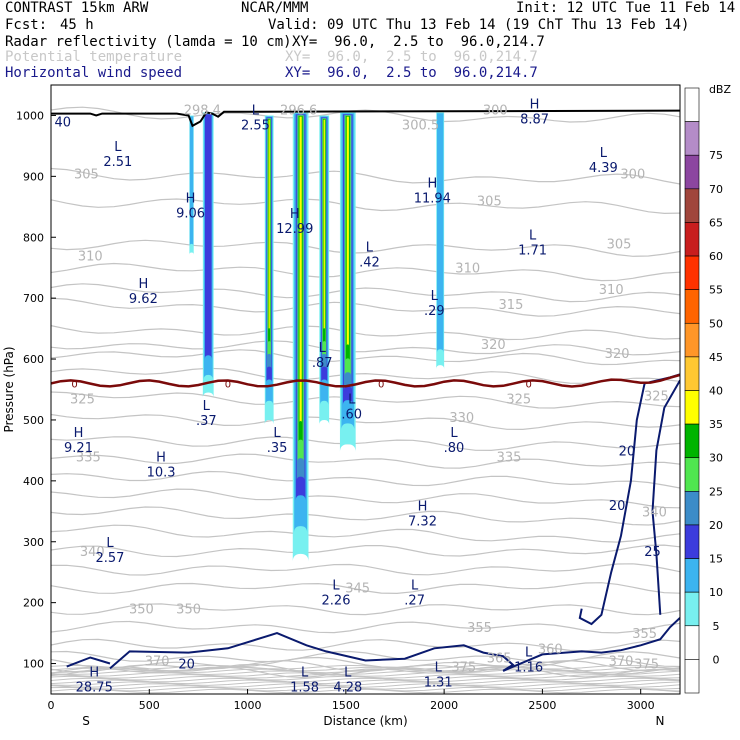 This screenshot has height=740, width=740. Describe the element at coordinates (534, 119) in the screenshot. I see `extremum-value: 8.87` at that location.